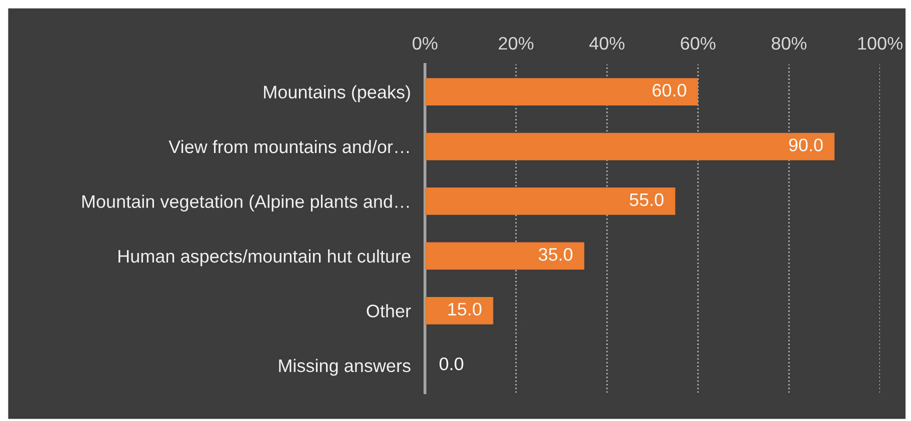 This screenshot has width=911, height=421. Describe the element at coordinates (264, 257) in the screenshot. I see `y-tick-label: Human aspects/mountain hut culture` at that location.